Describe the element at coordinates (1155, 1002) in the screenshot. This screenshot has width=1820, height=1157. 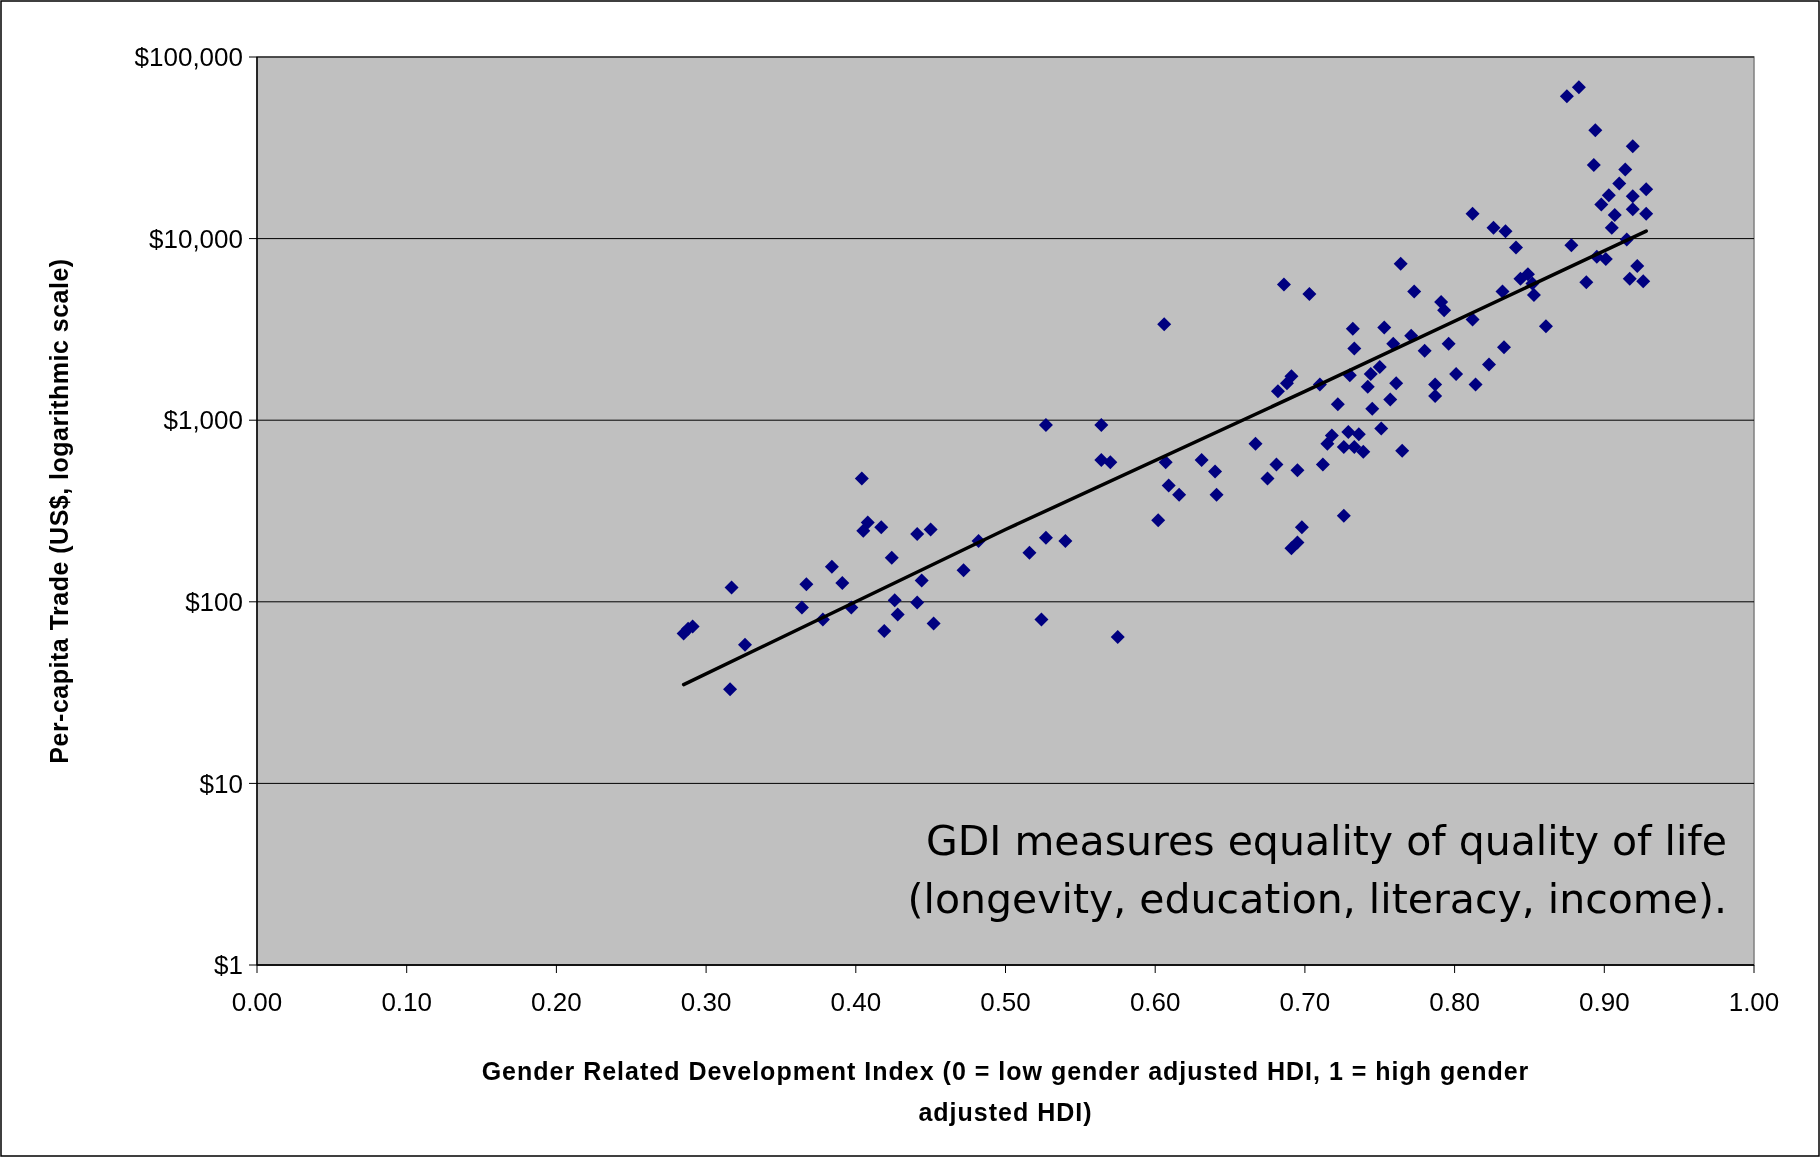
I see `x-tick-label: 0.60` at that location.